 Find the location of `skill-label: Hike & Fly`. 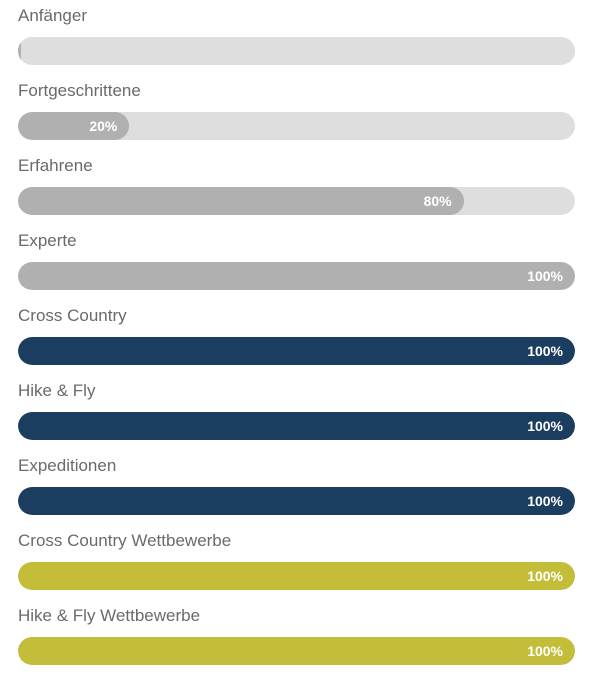

skill-label: Hike & Fly is located at coordinates (57, 390).